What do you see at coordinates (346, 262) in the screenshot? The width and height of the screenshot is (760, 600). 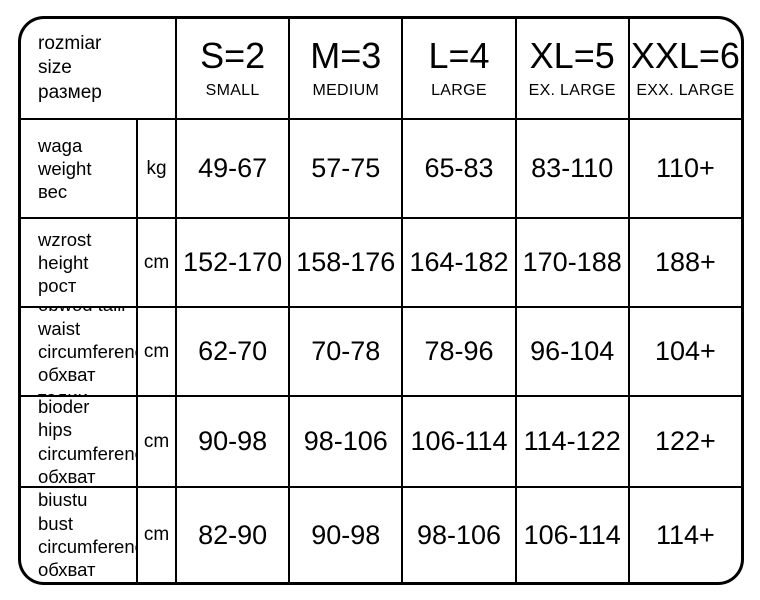 I see `size-value: 158-176` at bounding box center [346, 262].